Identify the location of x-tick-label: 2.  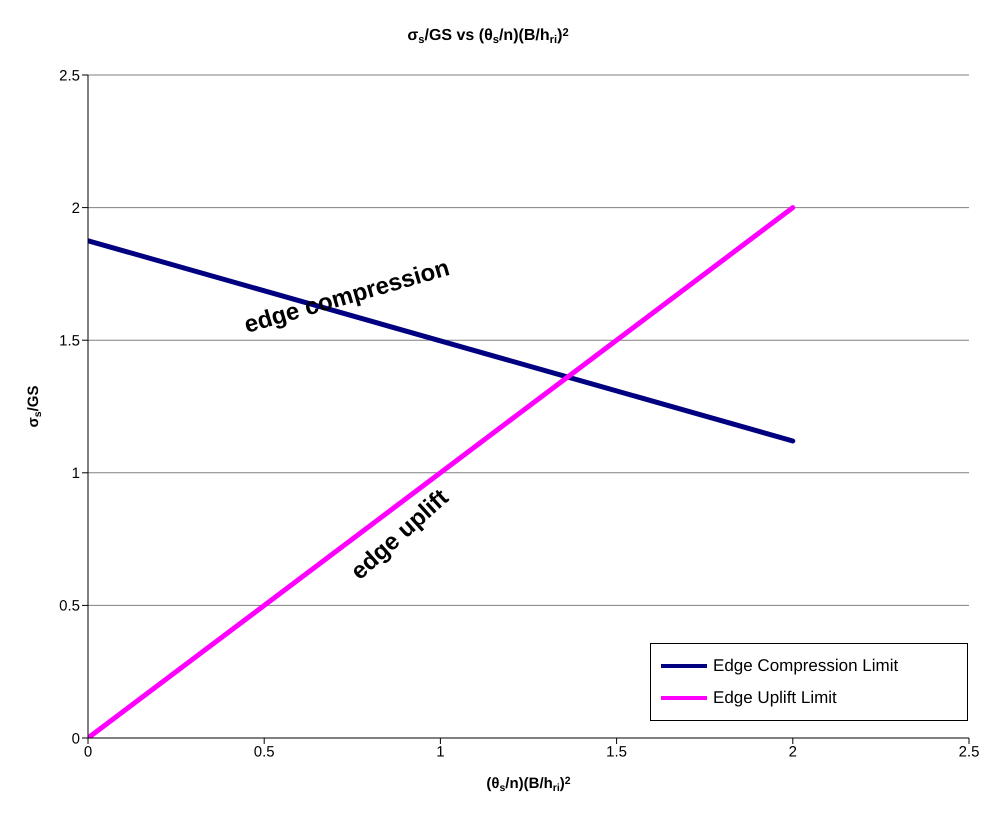
(792, 752).